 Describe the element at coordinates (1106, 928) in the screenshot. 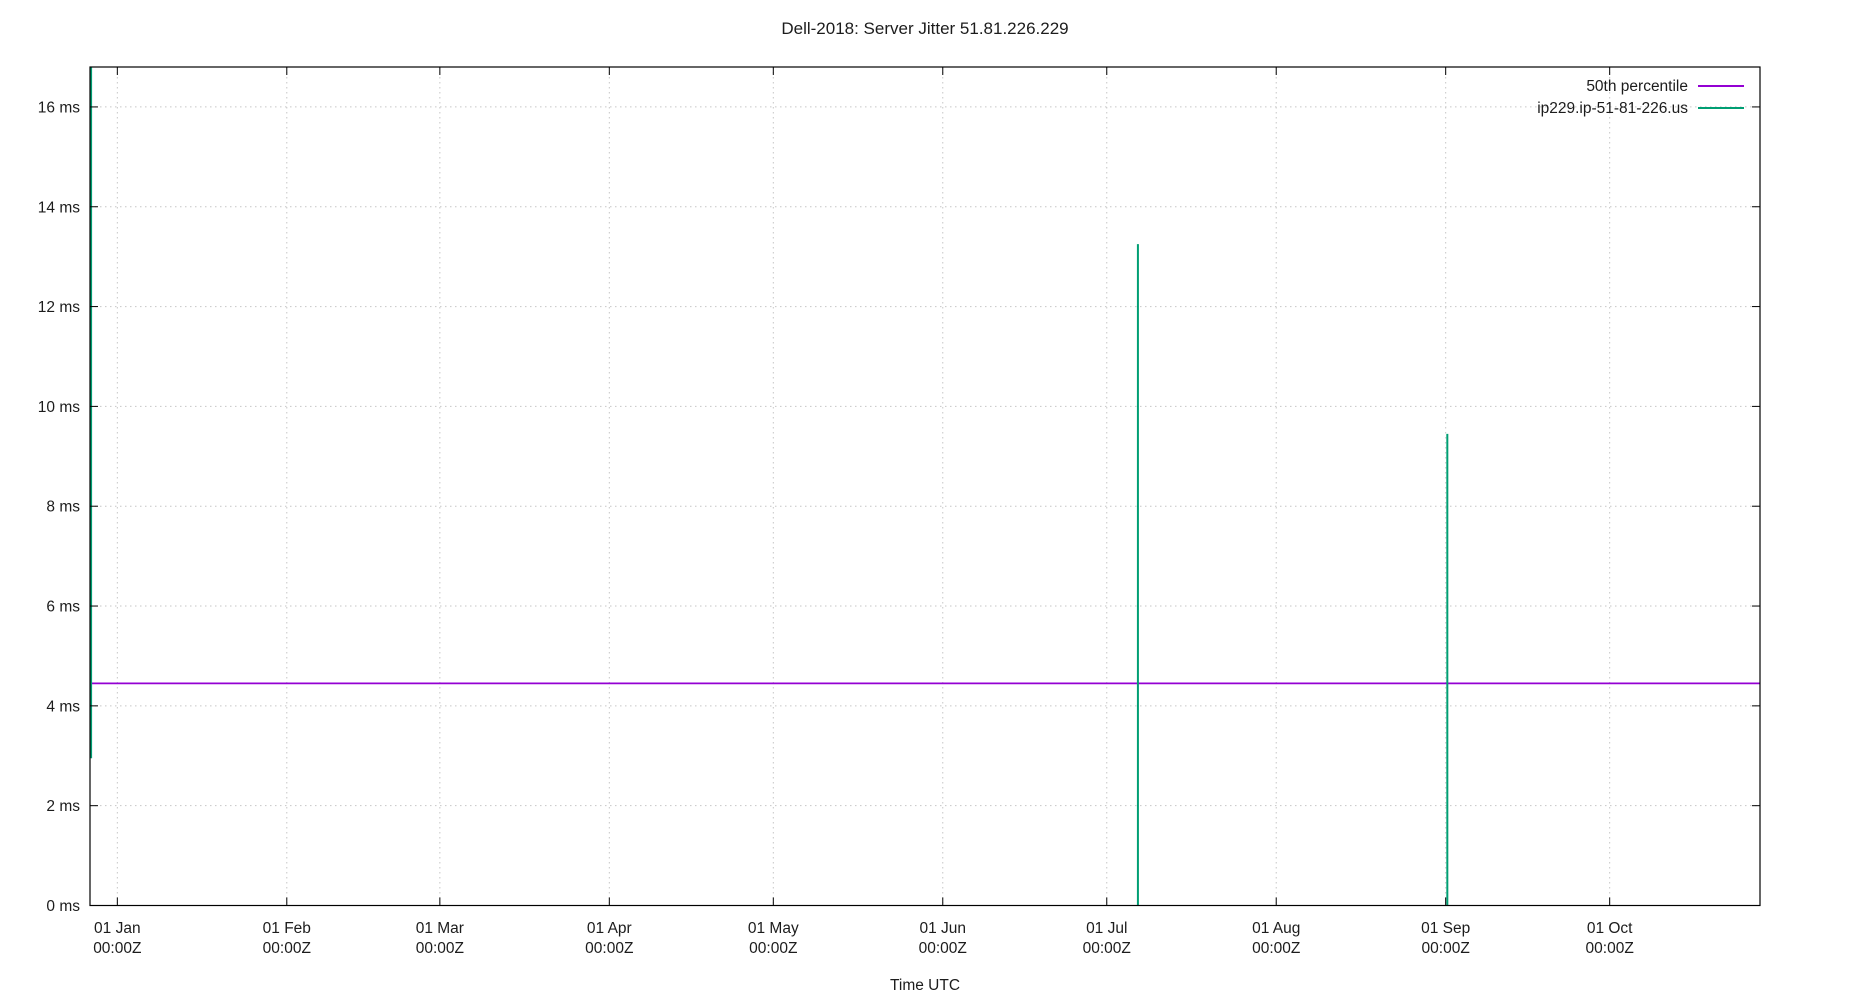

I see `x-tick-label: 01 Jul` at that location.